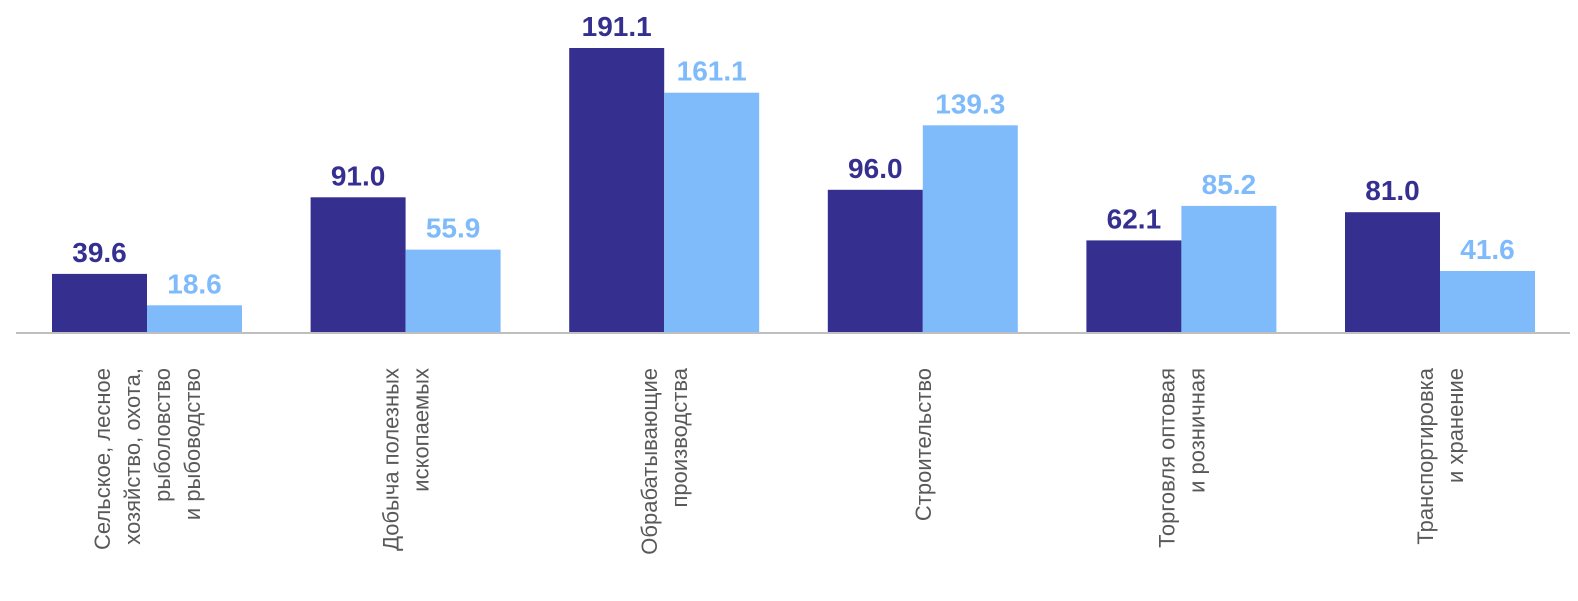 The image size is (1578, 601). Describe the element at coordinates (649, 461) in the screenshot. I see `category-label-3-line-1: Обрабатывающие` at that location.